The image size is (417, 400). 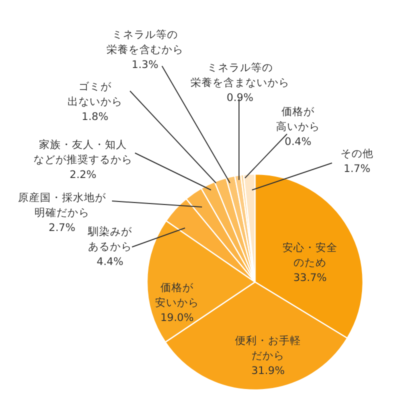 What do you see at coordinates (145, 65) in the screenshot?
I see `data-label: 1.3%` at bounding box center [145, 65].